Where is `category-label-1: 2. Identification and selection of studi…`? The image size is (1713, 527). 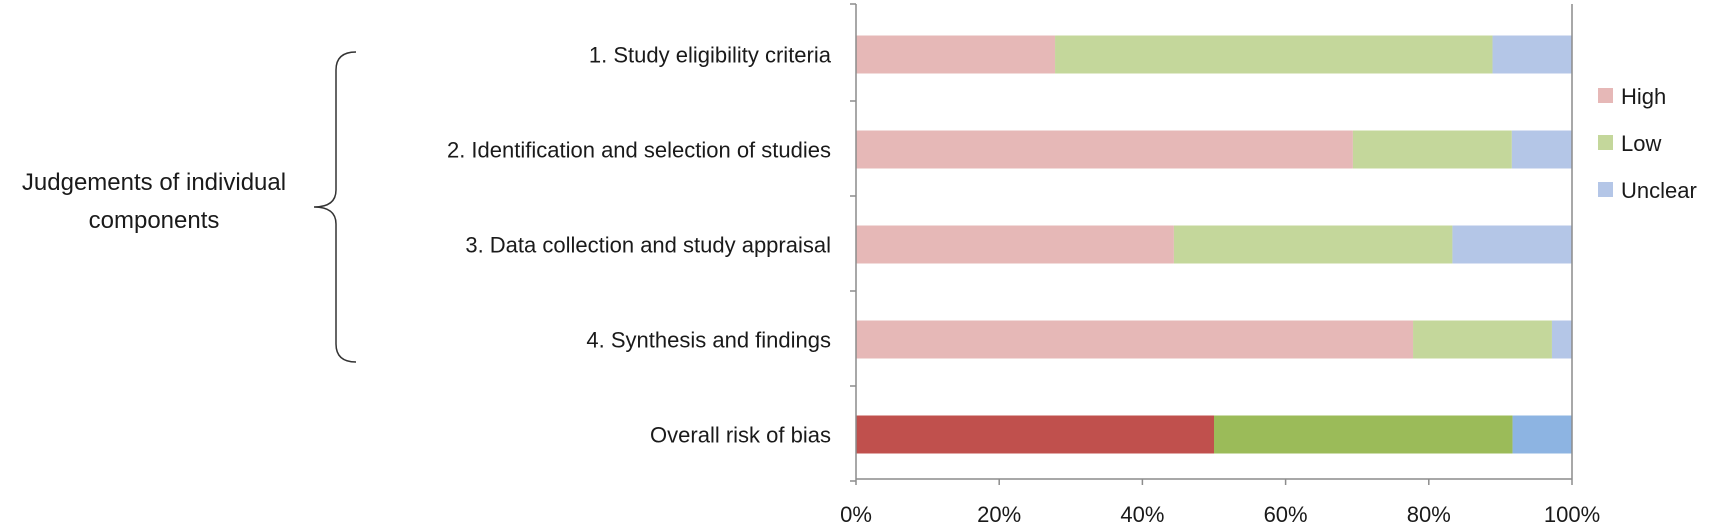
category-label-1: 2. Identification and selection of studi… is located at coordinates (639, 150).